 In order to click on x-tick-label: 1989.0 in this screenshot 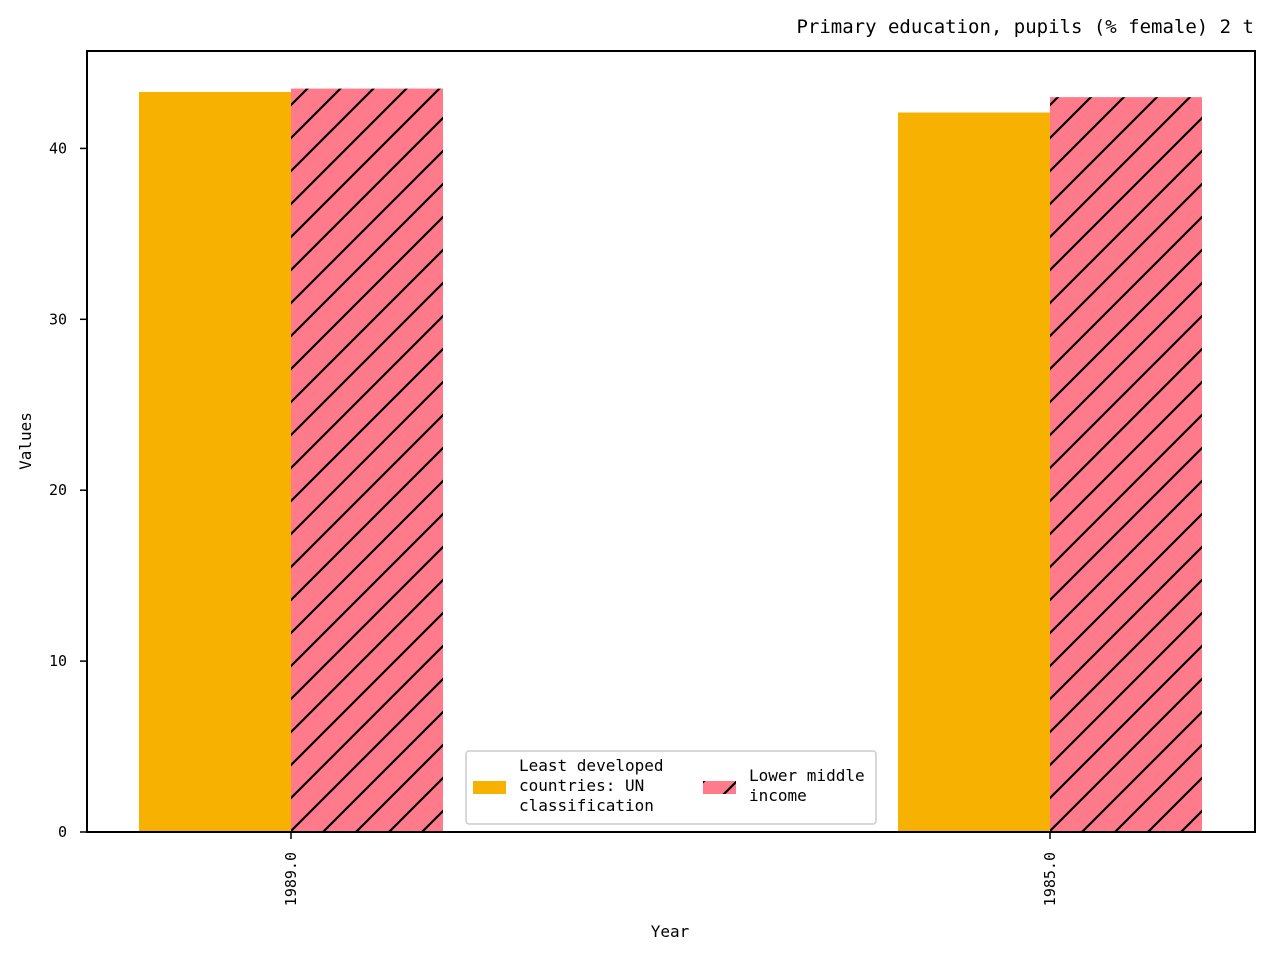, I will do `click(291, 879)`.